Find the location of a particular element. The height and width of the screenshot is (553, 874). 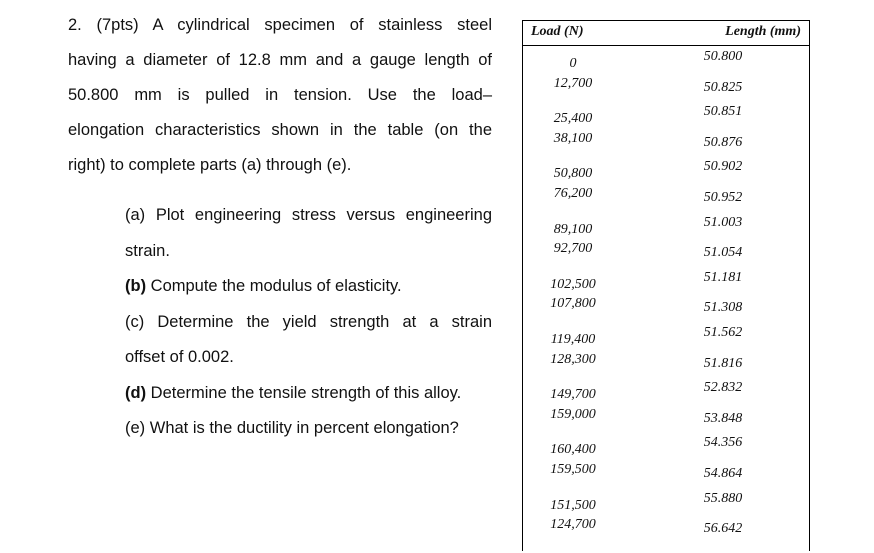

length-cell: 50.851 is located at coordinates (723, 112).